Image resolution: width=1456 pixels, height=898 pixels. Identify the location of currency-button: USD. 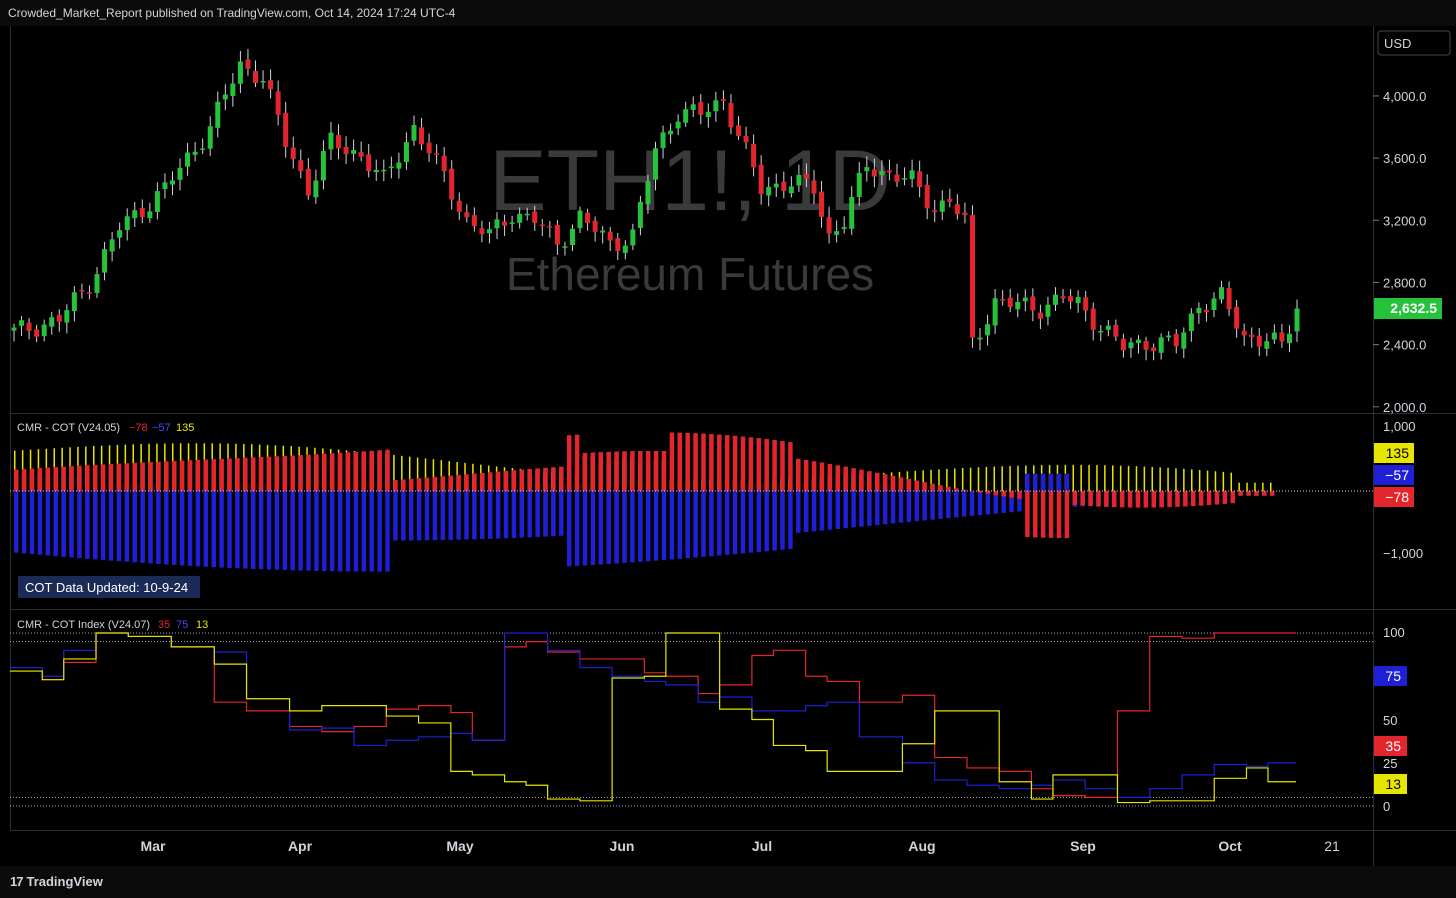
(1397, 43).